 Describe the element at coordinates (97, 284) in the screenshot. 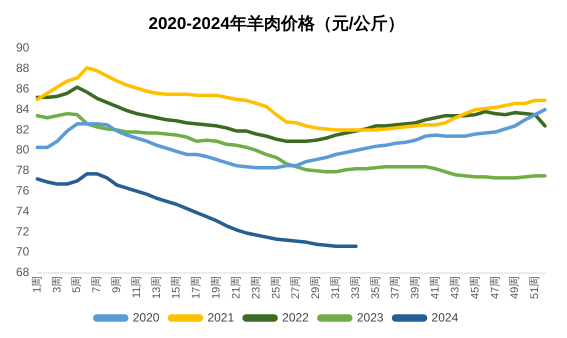

I see `x-tick-label: 7周` at that location.